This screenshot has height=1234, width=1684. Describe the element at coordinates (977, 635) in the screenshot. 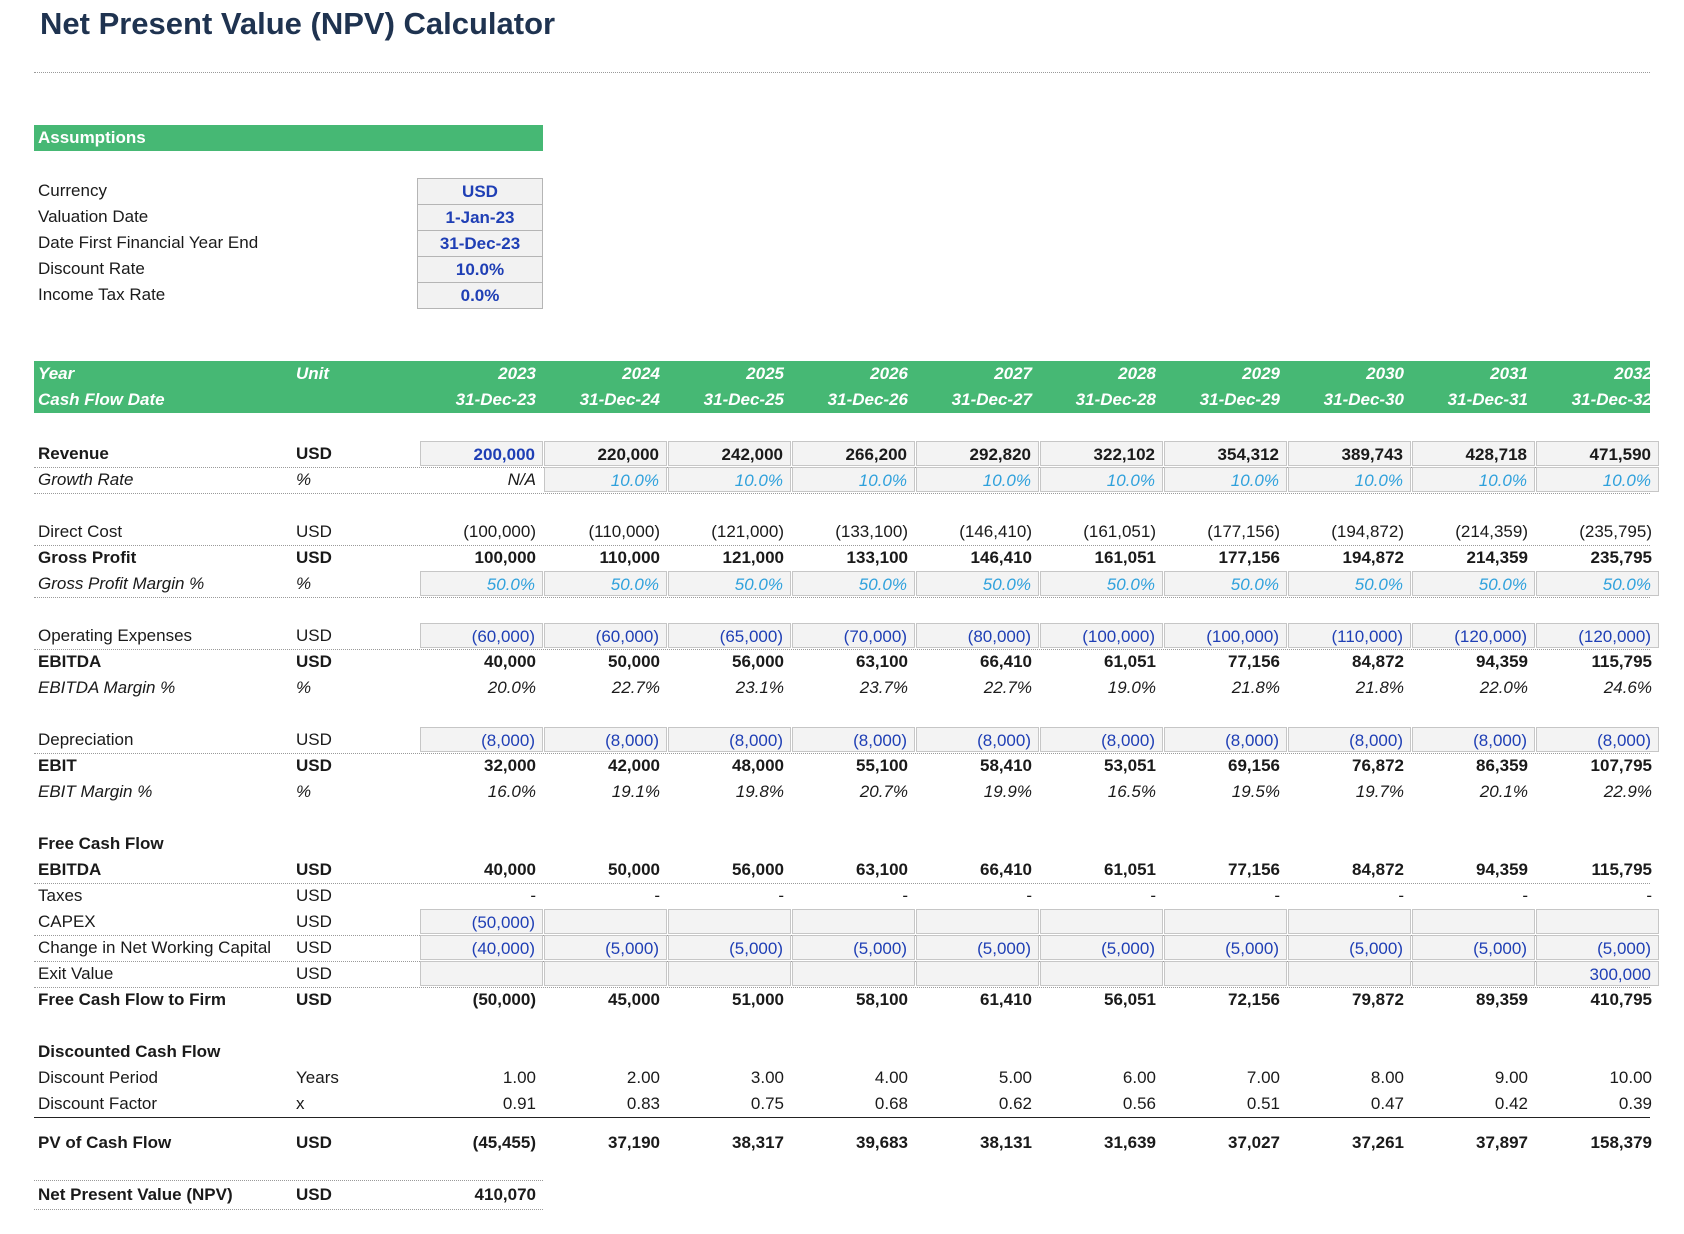

I see `table-cell: (80,000)` at that location.